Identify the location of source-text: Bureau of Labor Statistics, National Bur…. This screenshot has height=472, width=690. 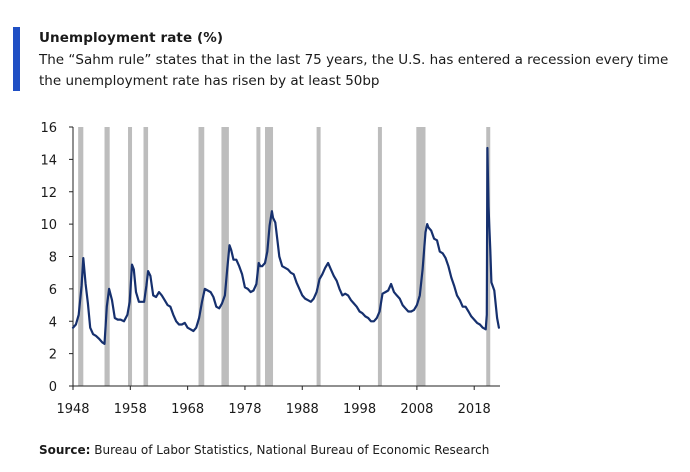
(292, 450).